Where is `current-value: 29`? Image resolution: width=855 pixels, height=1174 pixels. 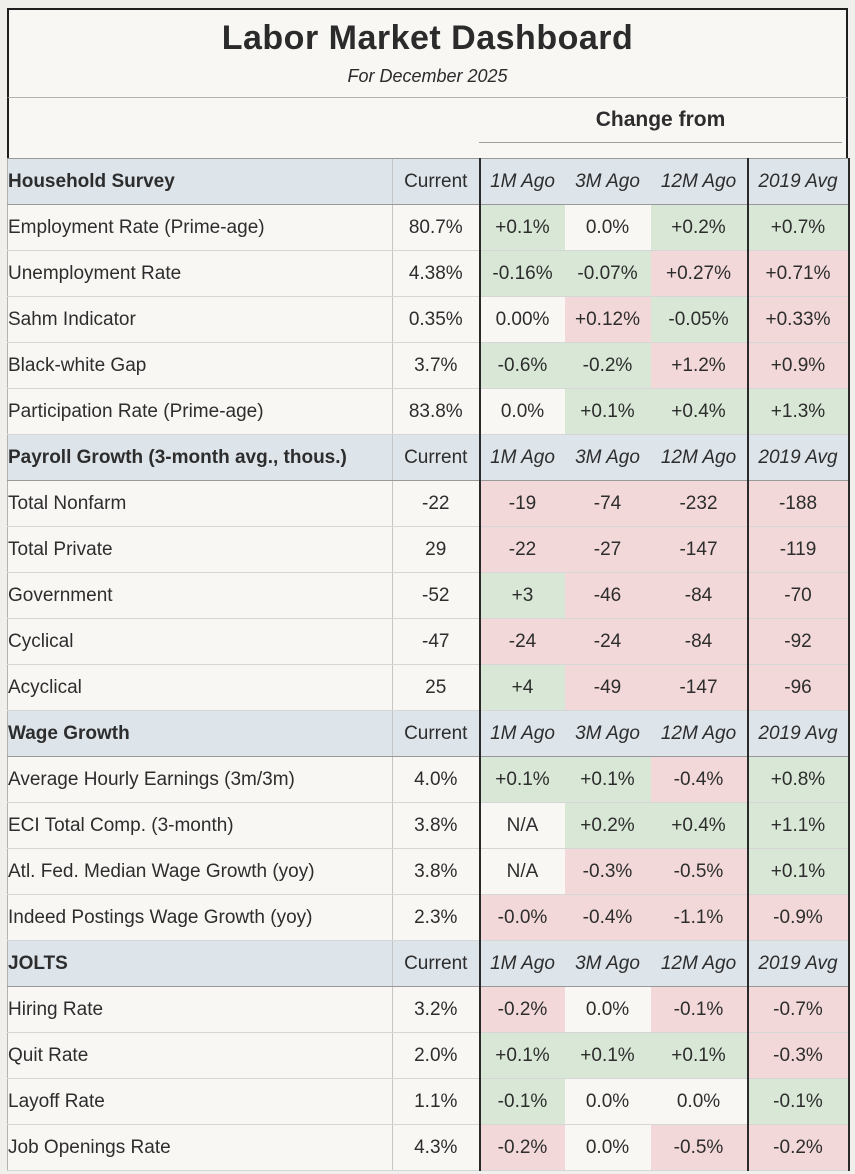 current-value: 29 is located at coordinates (436, 549).